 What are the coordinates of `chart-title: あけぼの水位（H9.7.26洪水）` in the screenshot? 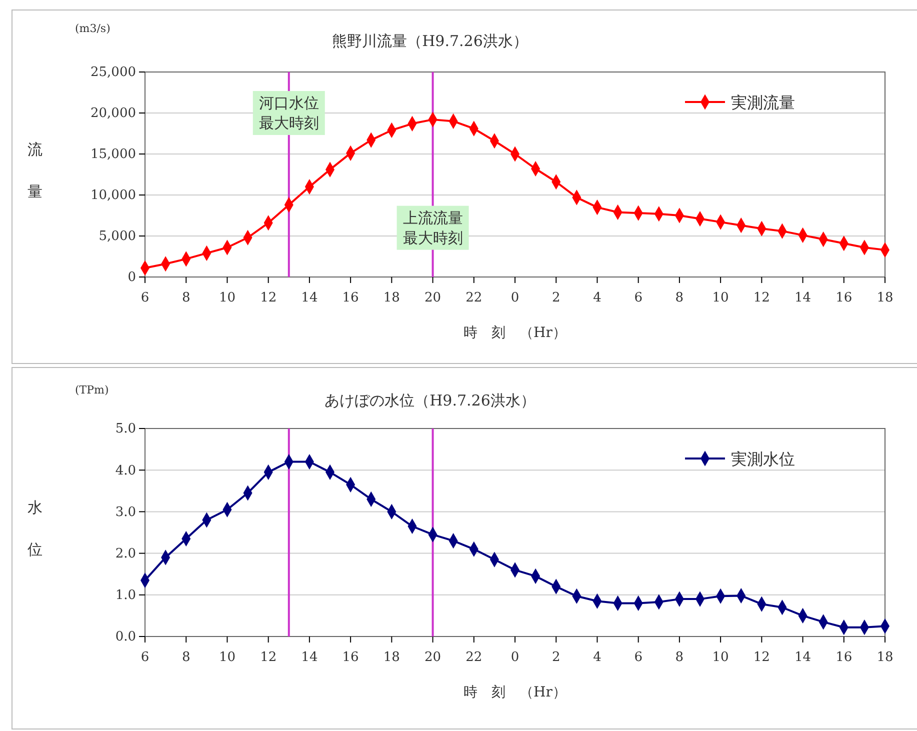 It's located at (430, 401).